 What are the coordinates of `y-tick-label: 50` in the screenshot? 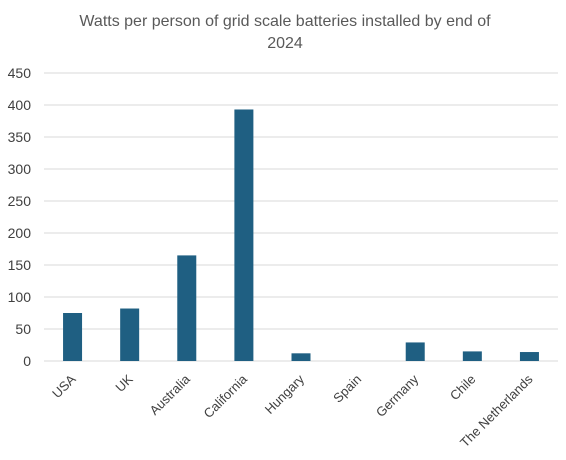 It's located at (23, 329).